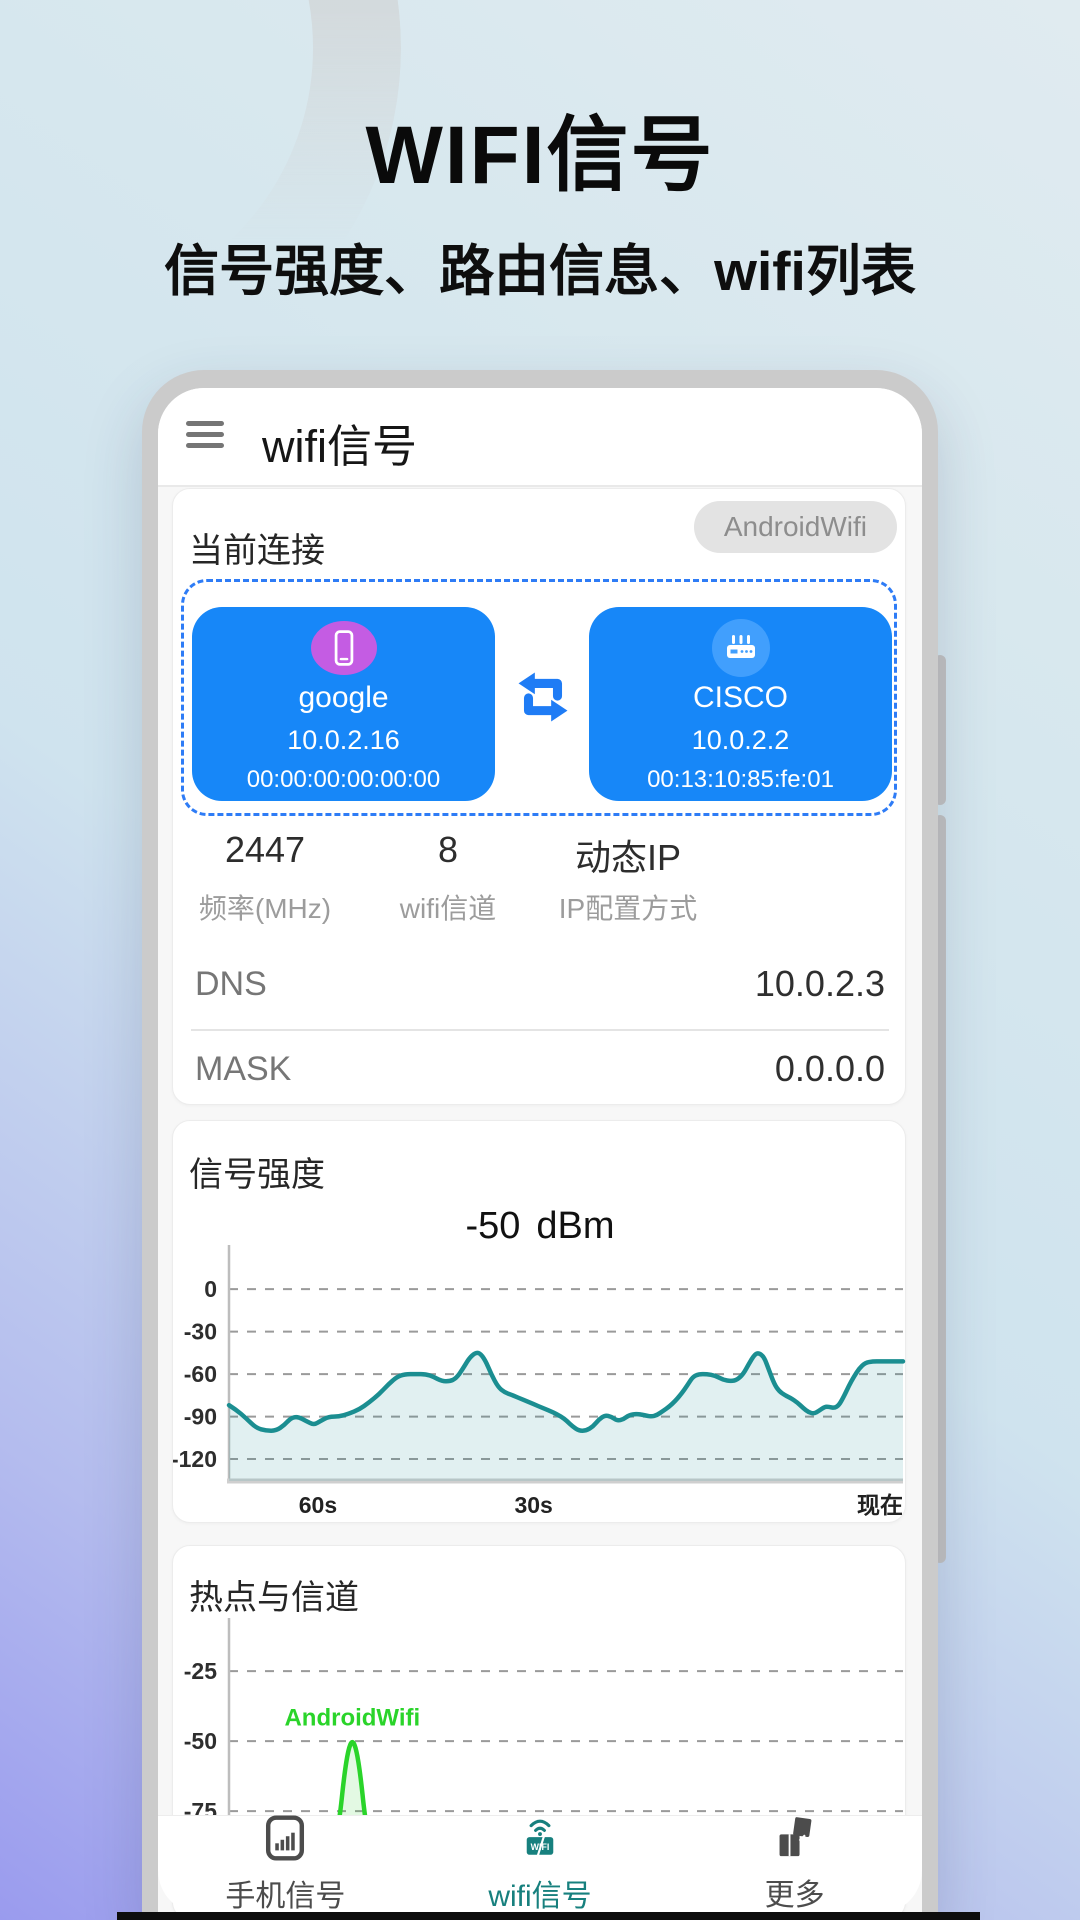  Describe the element at coordinates (339, 446) in the screenshot. I see `app-bar-title: wifi信号` at that location.